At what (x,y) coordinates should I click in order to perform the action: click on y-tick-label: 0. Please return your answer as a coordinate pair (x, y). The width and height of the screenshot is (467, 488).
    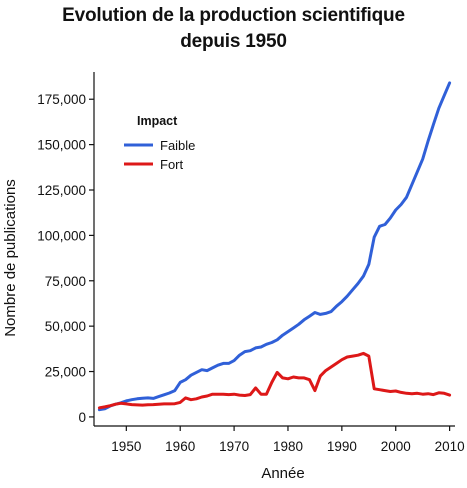
    Looking at the image, I should click on (82, 417).